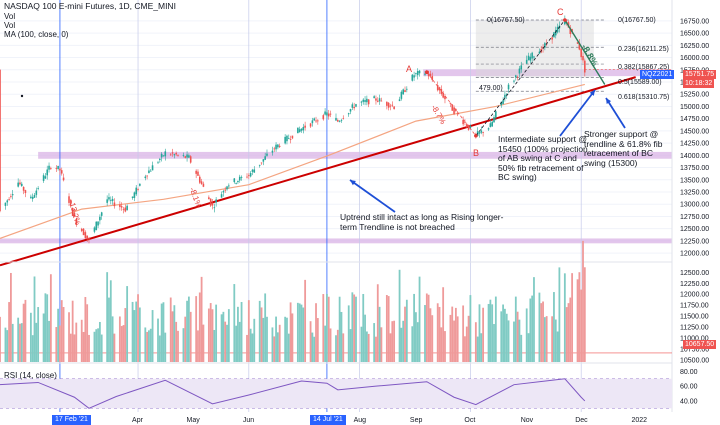 This screenshot has height=425, width=720. What do you see at coordinates (644, 97) in the screenshot?
I see `fib-label-0618: 0.618(15310.75)` at bounding box center [644, 97].